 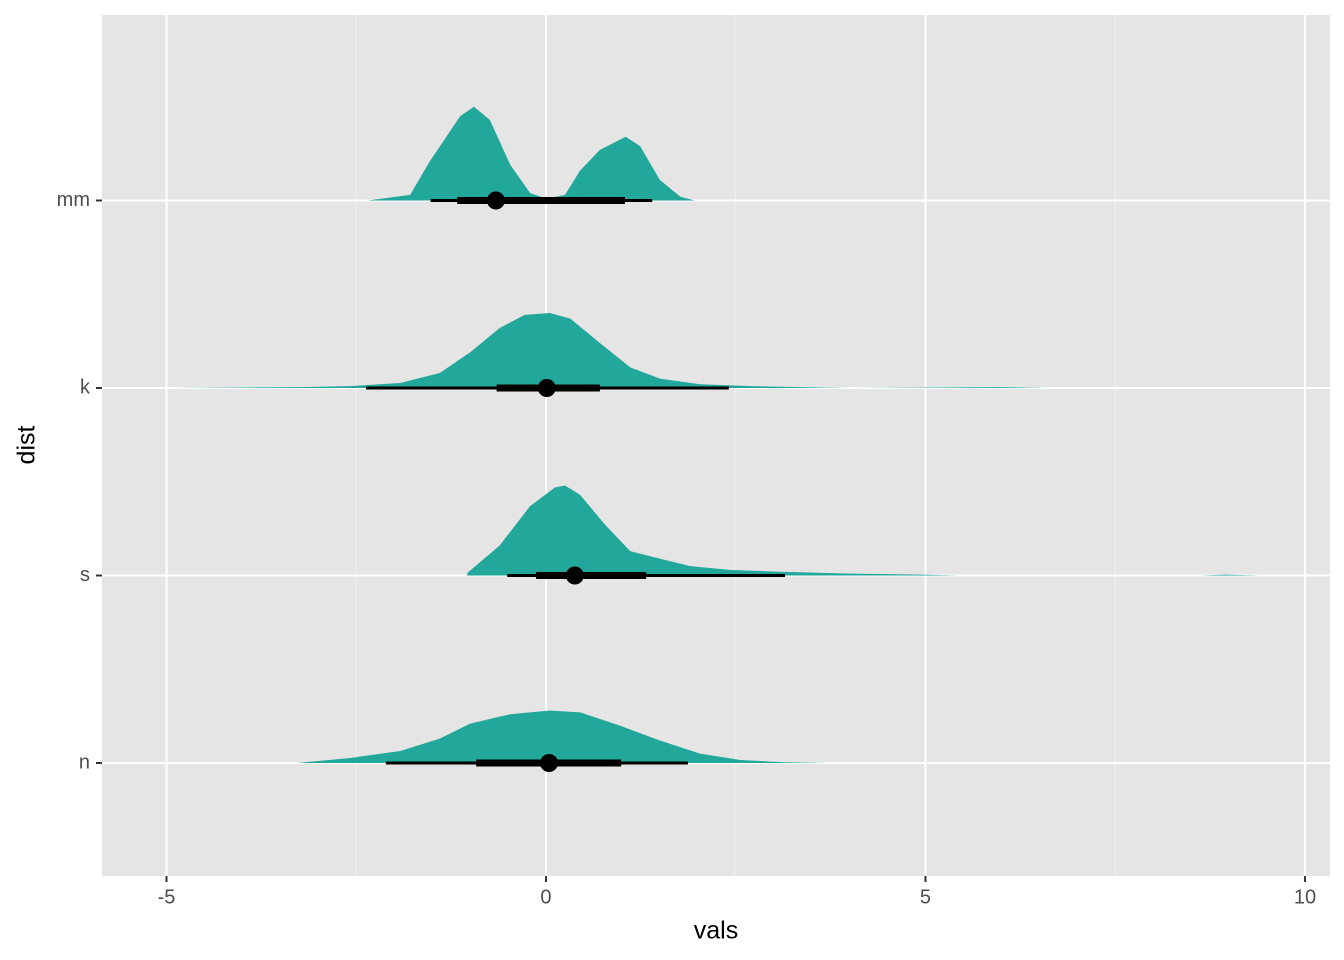 I want to click on x-axis-title: vals, so click(x=716, y=931).